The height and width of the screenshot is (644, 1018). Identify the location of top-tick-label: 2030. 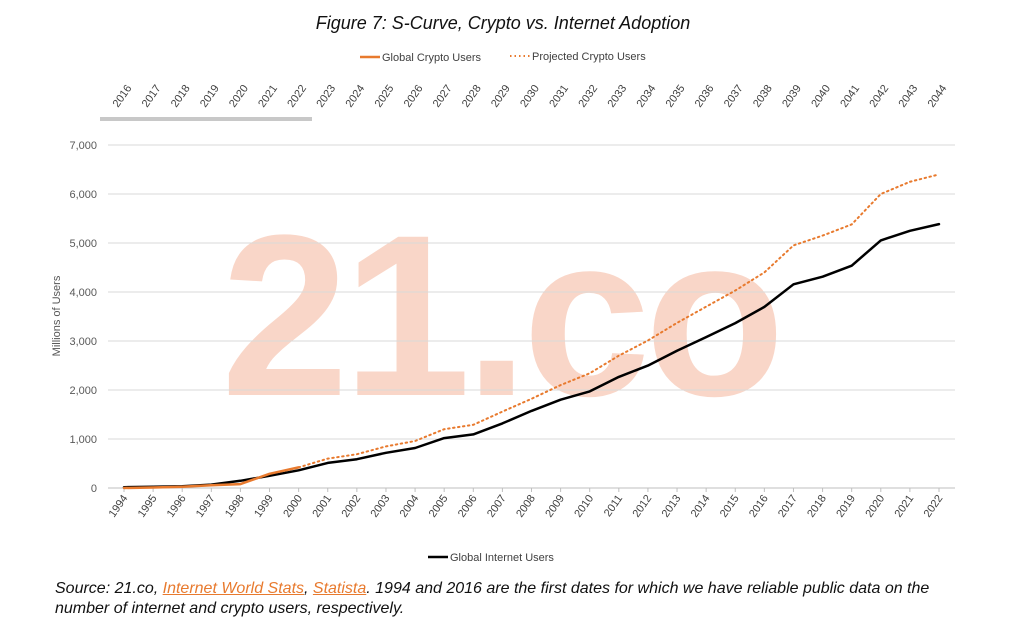
(530, 96).